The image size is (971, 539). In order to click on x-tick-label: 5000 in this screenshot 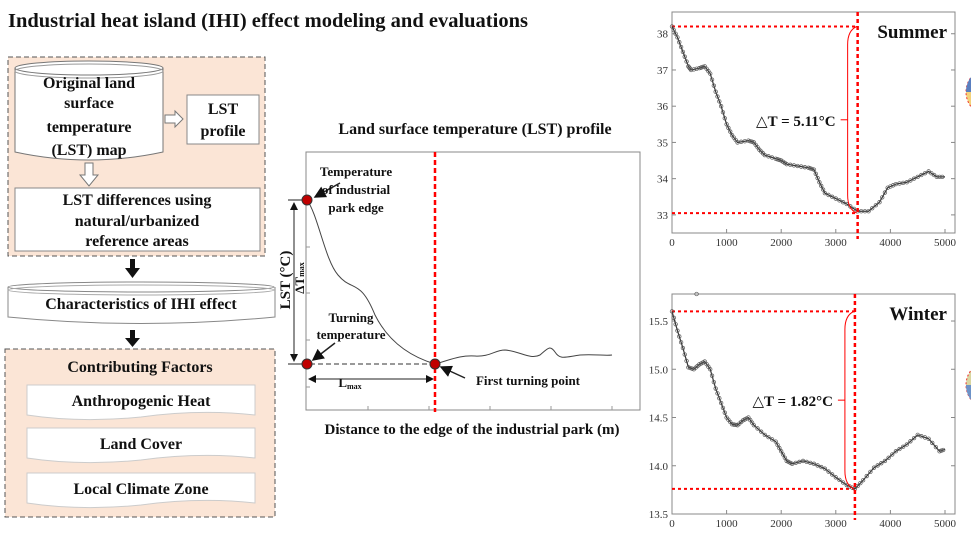, I will do `click(945, 524)`.